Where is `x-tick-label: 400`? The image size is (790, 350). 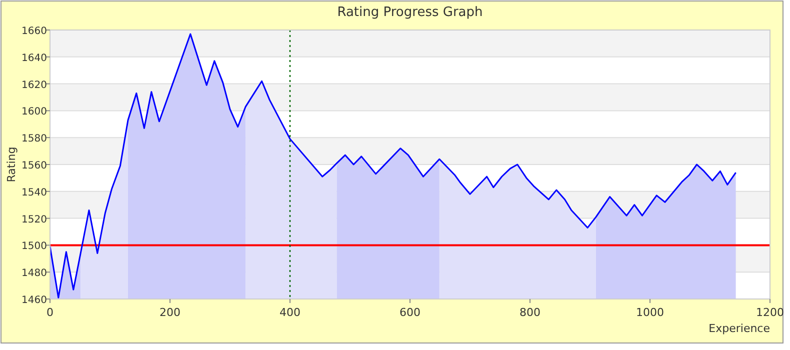
x-tick-label: 400 is located at coordinates (290, 312).